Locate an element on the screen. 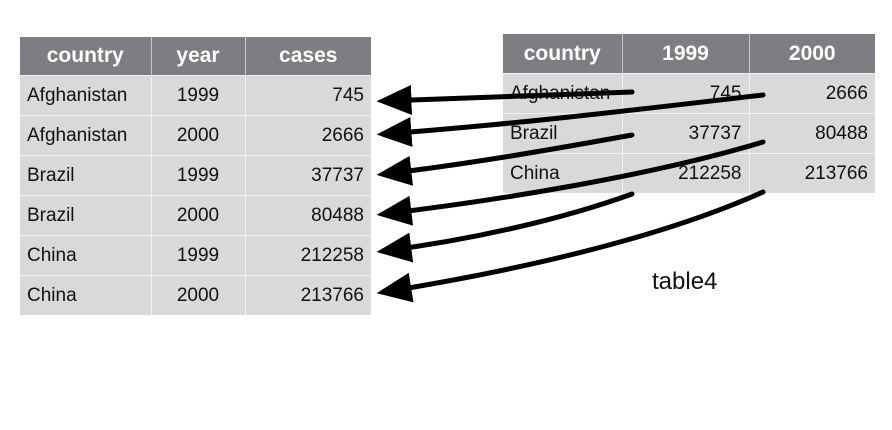 The width and height of the screenshot is (892, 430). long-cell-cases: 212258 is located at coordinates (308, 255).